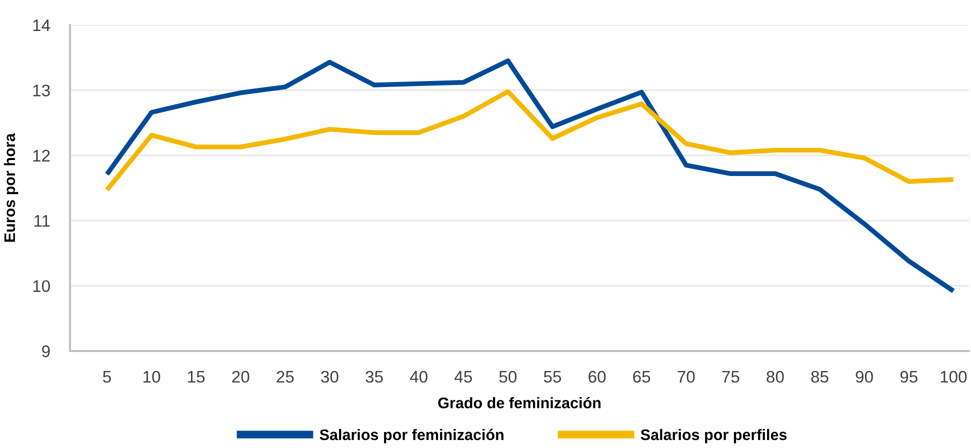 This screenshot has width=971, height=448. Describe the element at coordinates (713, 436) in the screenshot. I see `legend-label: Salarios por perfiles` at that location.